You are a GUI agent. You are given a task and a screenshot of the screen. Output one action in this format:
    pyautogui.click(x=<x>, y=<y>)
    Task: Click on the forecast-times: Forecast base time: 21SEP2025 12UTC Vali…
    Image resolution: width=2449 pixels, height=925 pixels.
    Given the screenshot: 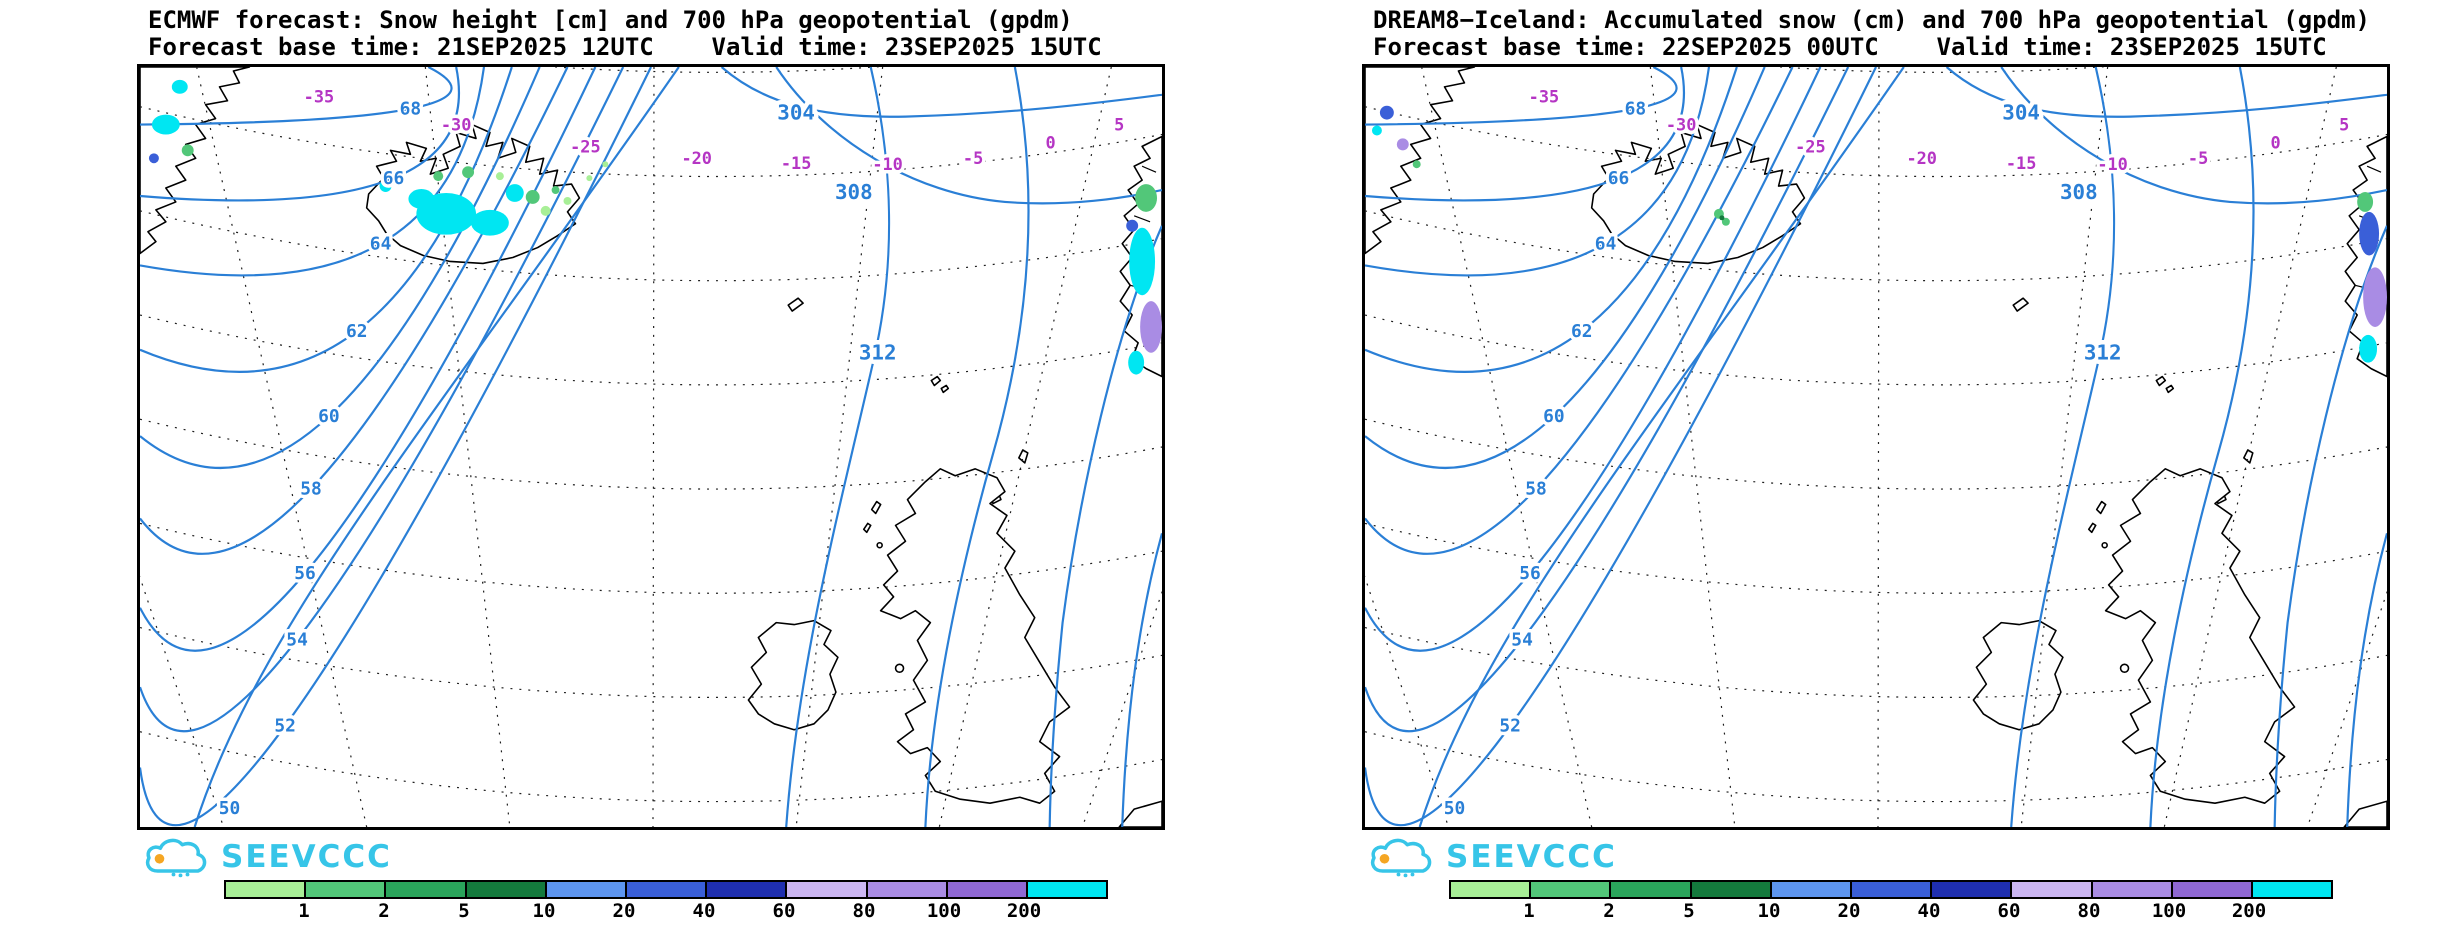 What is the action you would take?
    pyautogui.click(x=625, y=47)
    